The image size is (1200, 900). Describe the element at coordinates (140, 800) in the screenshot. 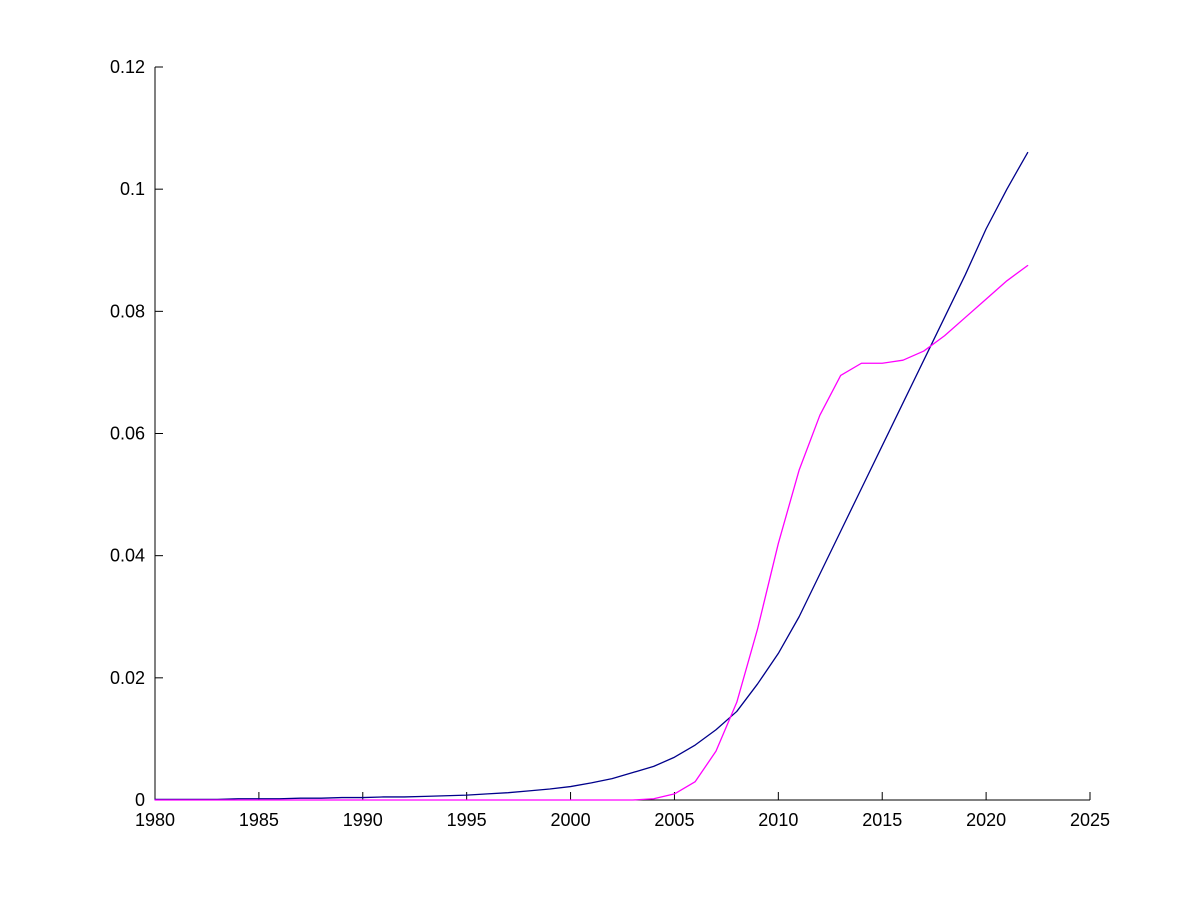

I see `y-tick-label: 0` at that location.